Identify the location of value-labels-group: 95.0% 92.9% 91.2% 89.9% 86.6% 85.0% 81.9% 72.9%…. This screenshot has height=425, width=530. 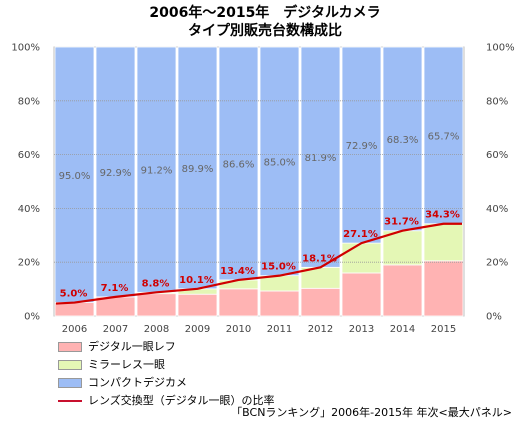
(259, 156).